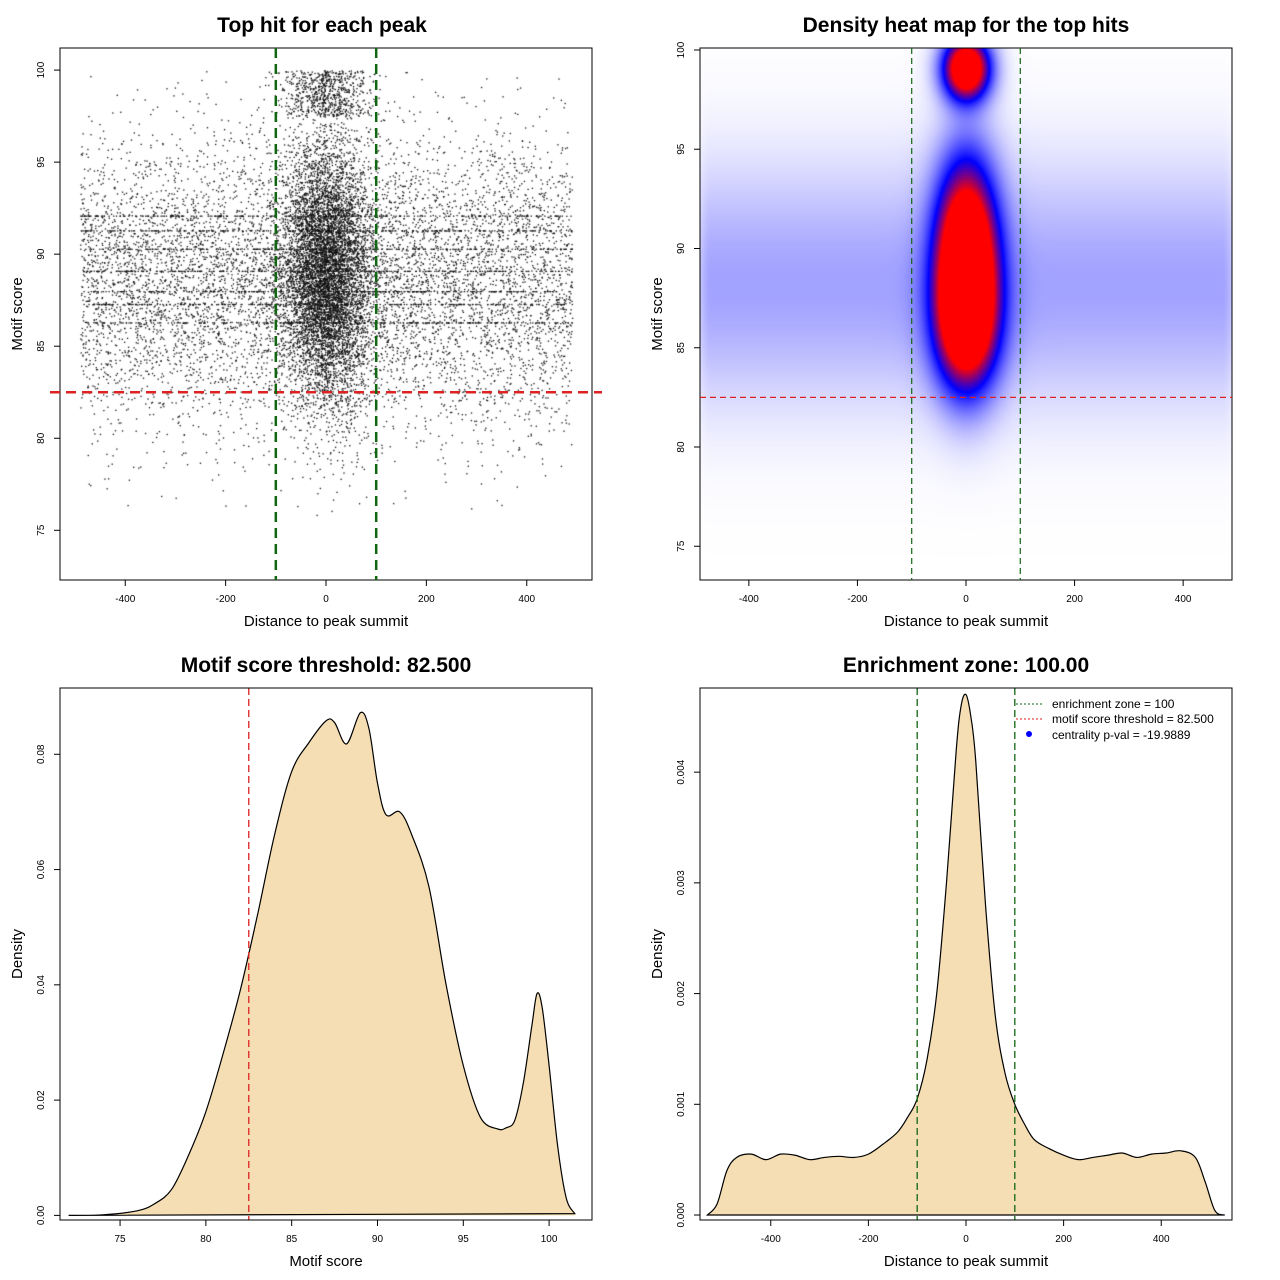 The width and height of the screenshot is (1280, 1280). Describe the element at coordinates (121, 1239) in the screenshot. I see `score-density-x-tick-label: 75` at that location.